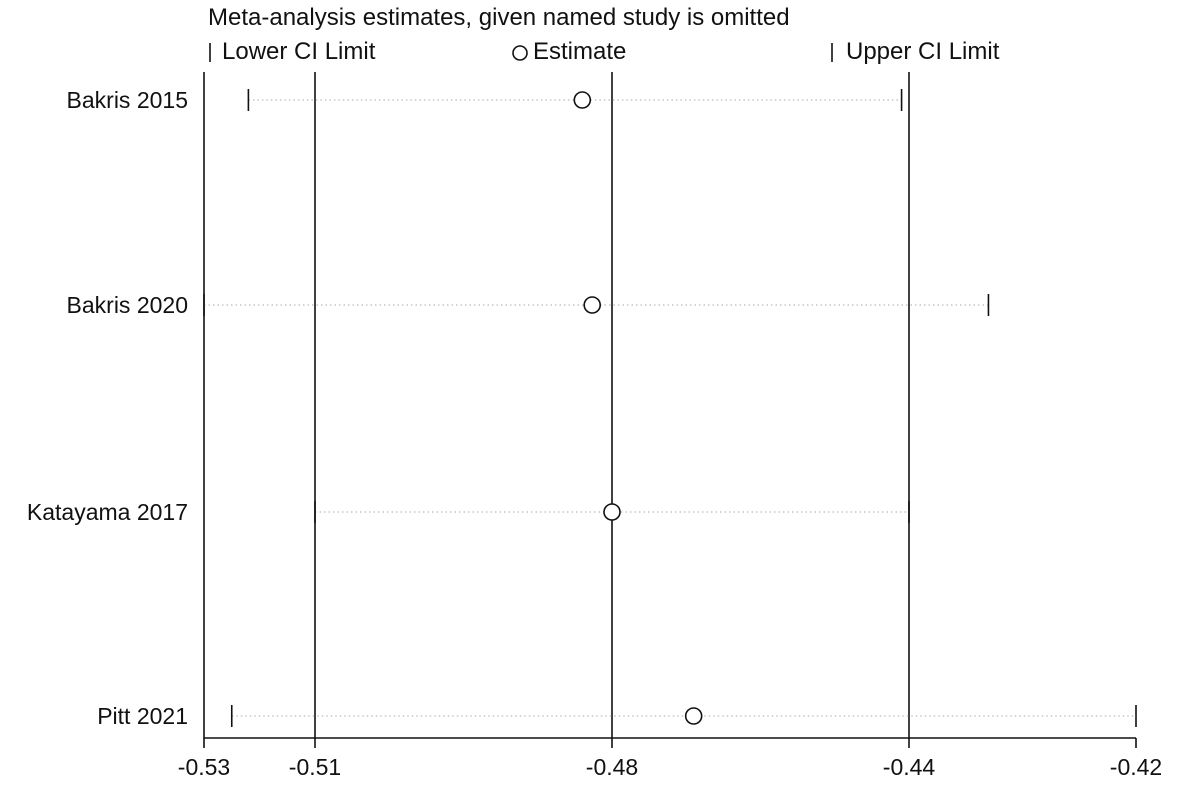 The height and width of the screenshot is (788, 1181). What do you see at coordinates (923, 51) in the screenshot?
I see `legend-upper-ci-label: Upper CI Limit` at bounding box center [923, 51].